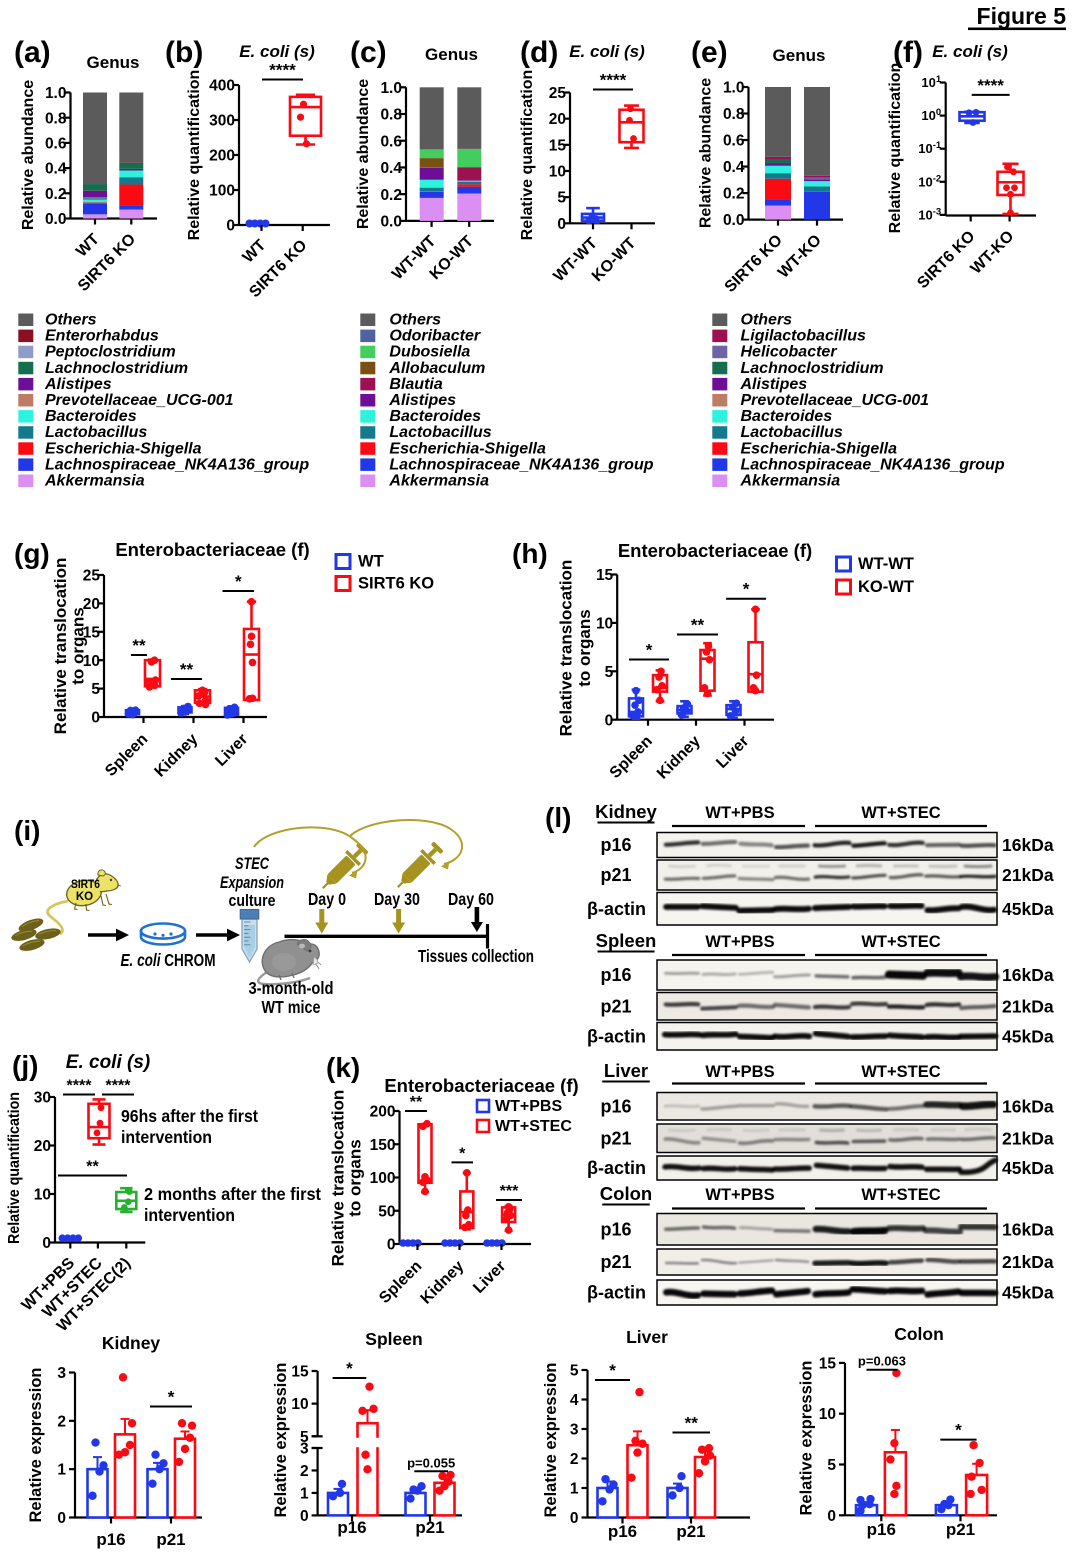 This screenshot has height=1560, width=1080. What do you see at coordinates (304, 1448) in the screenshot?
I see `svg-text: 3` at bounding box center [304, 1448].